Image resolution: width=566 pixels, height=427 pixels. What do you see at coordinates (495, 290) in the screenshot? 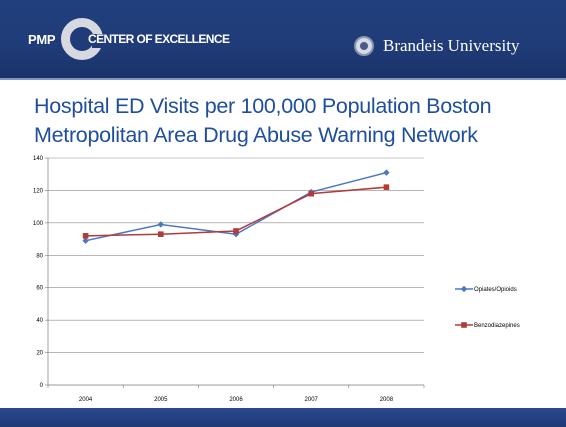
I see `legend-label: Opiates/Opioids` at bounding box center [495, 290].